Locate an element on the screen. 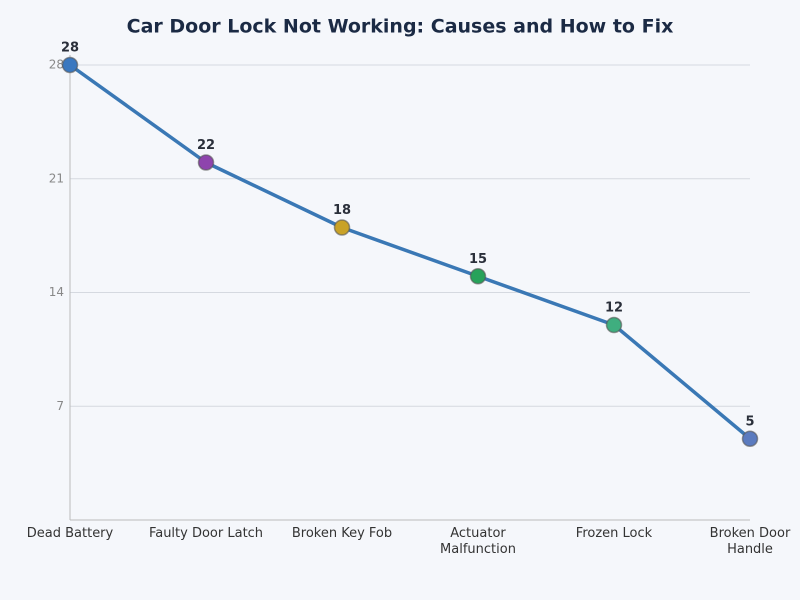 The image size is (800, 600). y-tick-label: 28 is located at coordinates (56, 65).